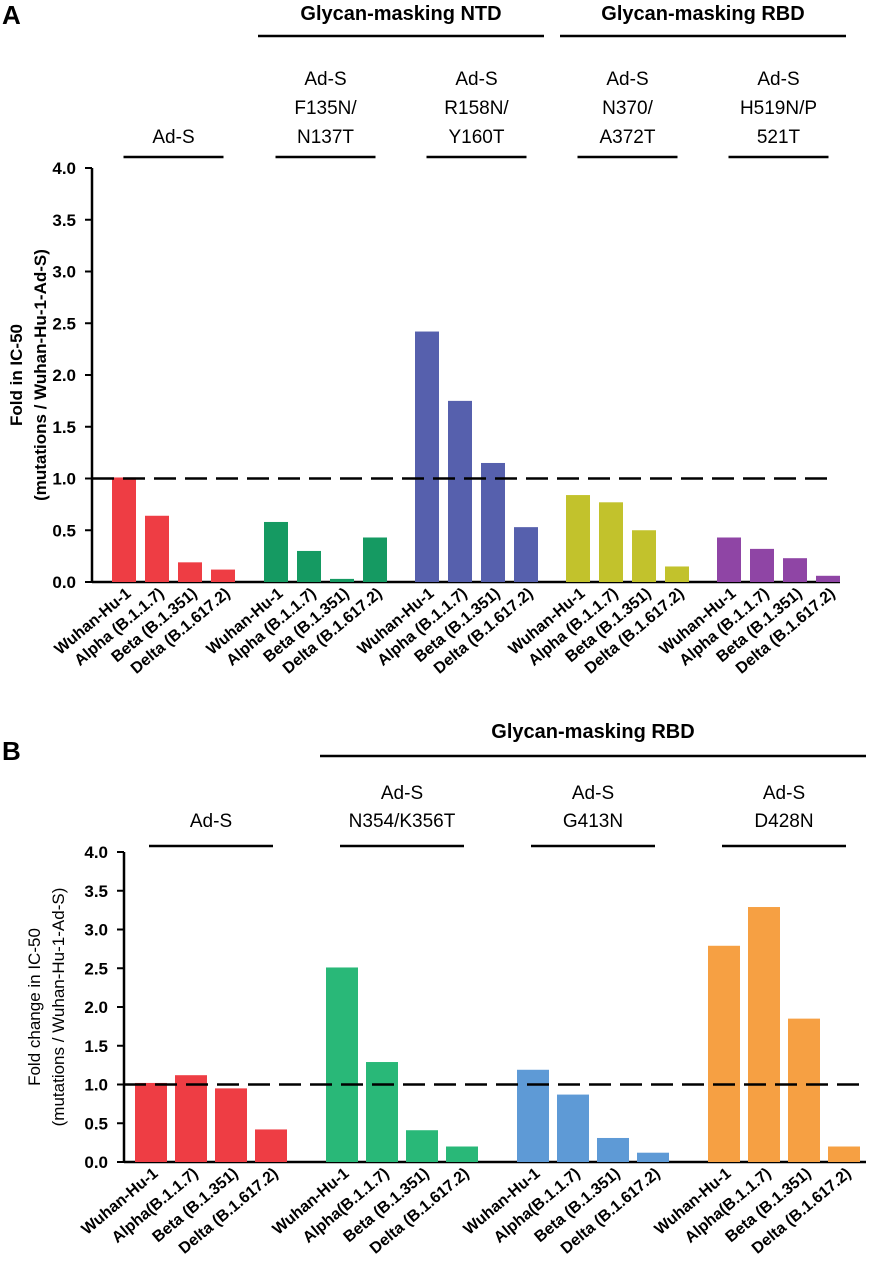  What do you see at coordinates (627, 108) in the screenshot?
I see `group-label: N370/` at bounding box center [627, 108].